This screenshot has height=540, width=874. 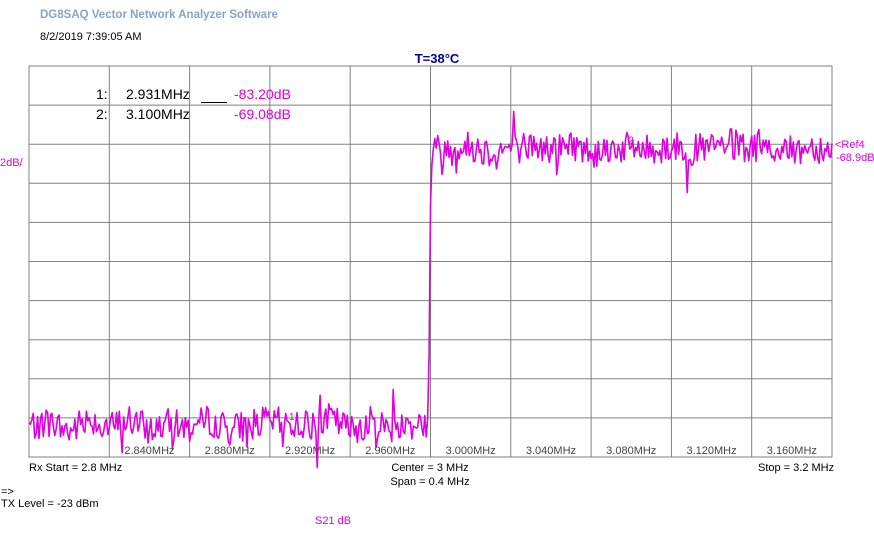 What do you see at coordinates (437, 58) in the screenshot?
I see `temperature-readout: T=38°C` at bounding box center [437, 58].